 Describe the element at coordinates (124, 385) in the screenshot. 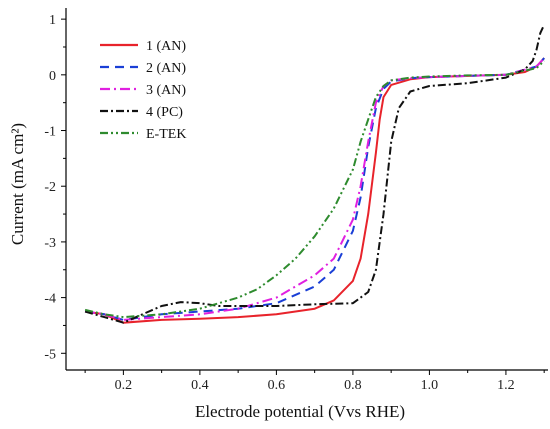

I see `x-tick-label: 0.2` at that location.